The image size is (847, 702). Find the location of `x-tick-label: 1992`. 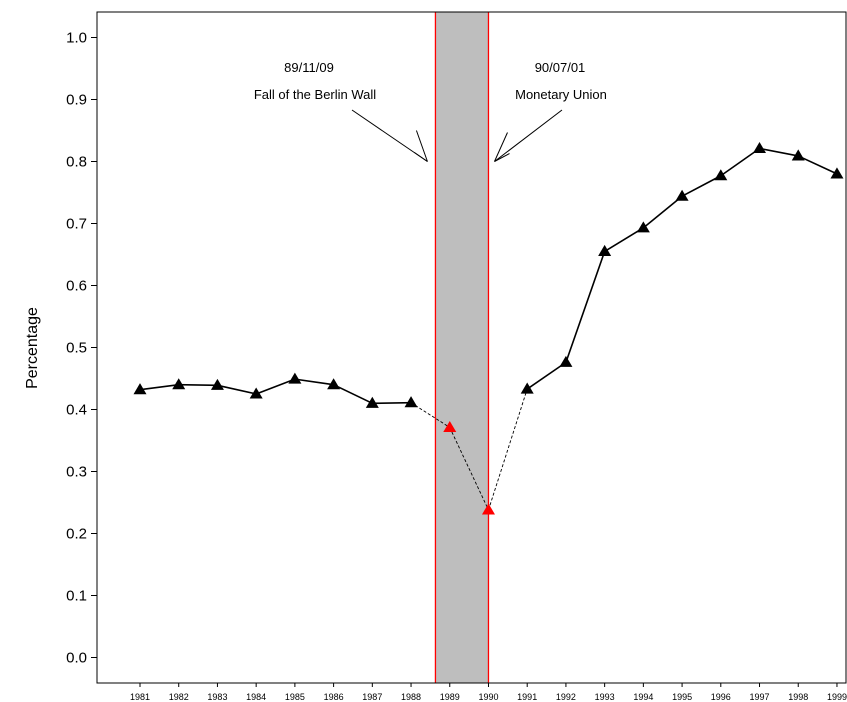

x-tick-label: 1992 is located at coordinates (566, 697).